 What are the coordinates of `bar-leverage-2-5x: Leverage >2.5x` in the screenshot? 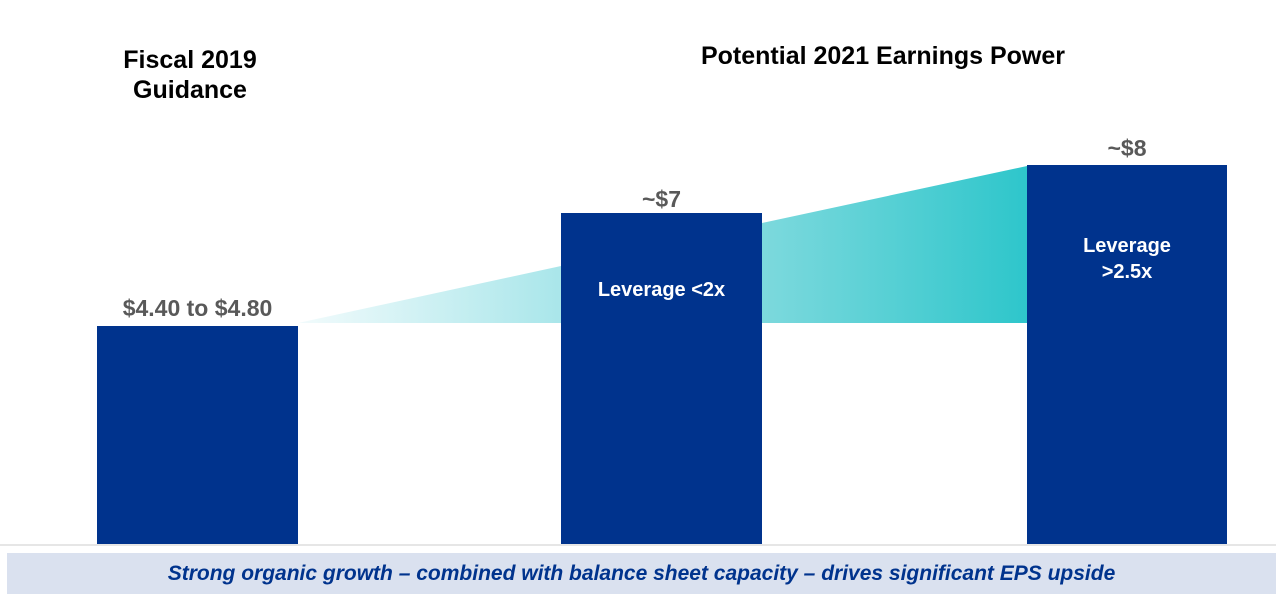 It's located at (1127, 355).